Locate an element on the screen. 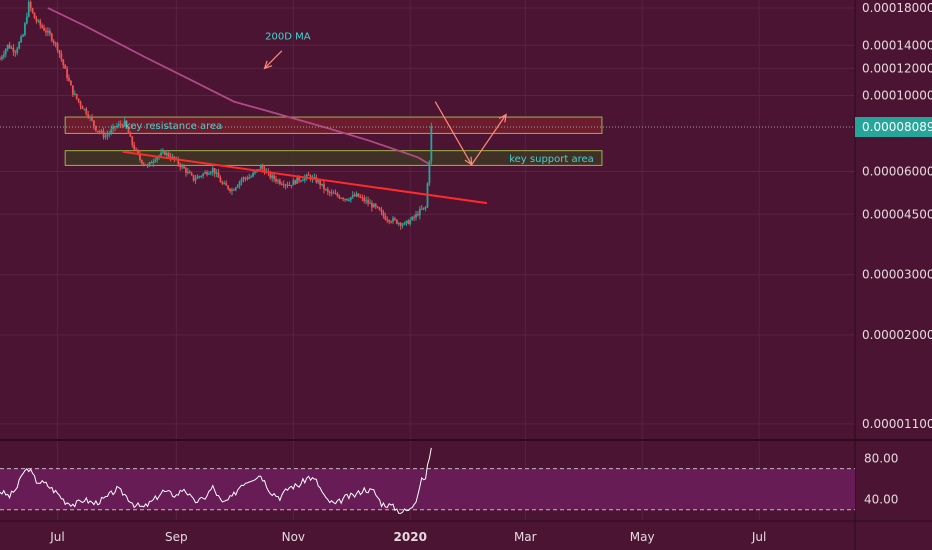  ma-200-line is located at coordinates (238, 86).